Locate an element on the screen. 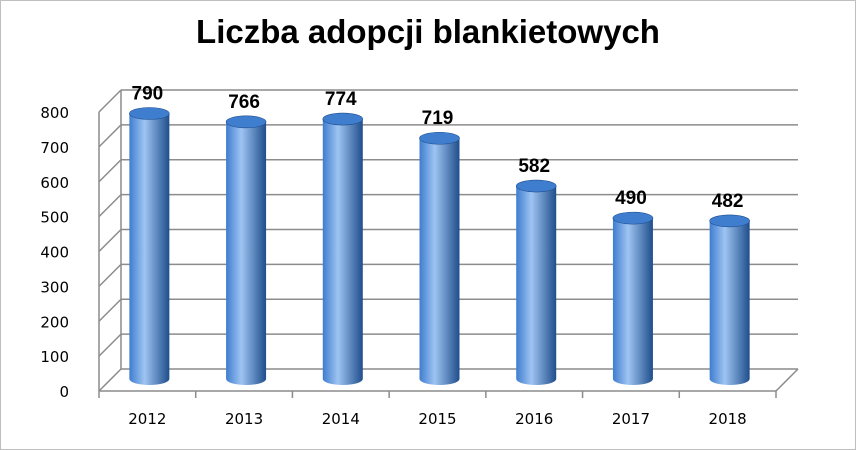 Image resolution: width=856 pixels, height=450 pixels. y-tick-label: 100 is located at coordinates (54, 357).